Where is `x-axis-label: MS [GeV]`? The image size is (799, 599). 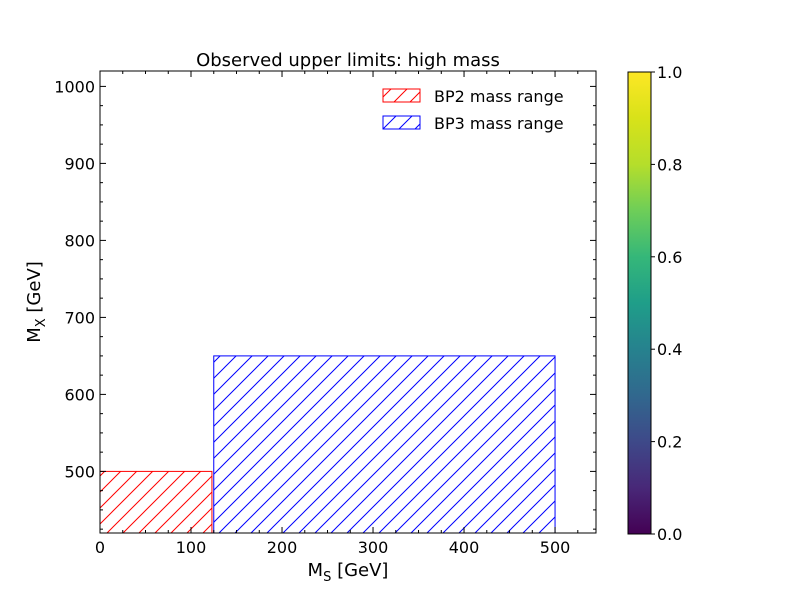 x-axis-label: MS [GeV] is located at coordinates (348, 572).